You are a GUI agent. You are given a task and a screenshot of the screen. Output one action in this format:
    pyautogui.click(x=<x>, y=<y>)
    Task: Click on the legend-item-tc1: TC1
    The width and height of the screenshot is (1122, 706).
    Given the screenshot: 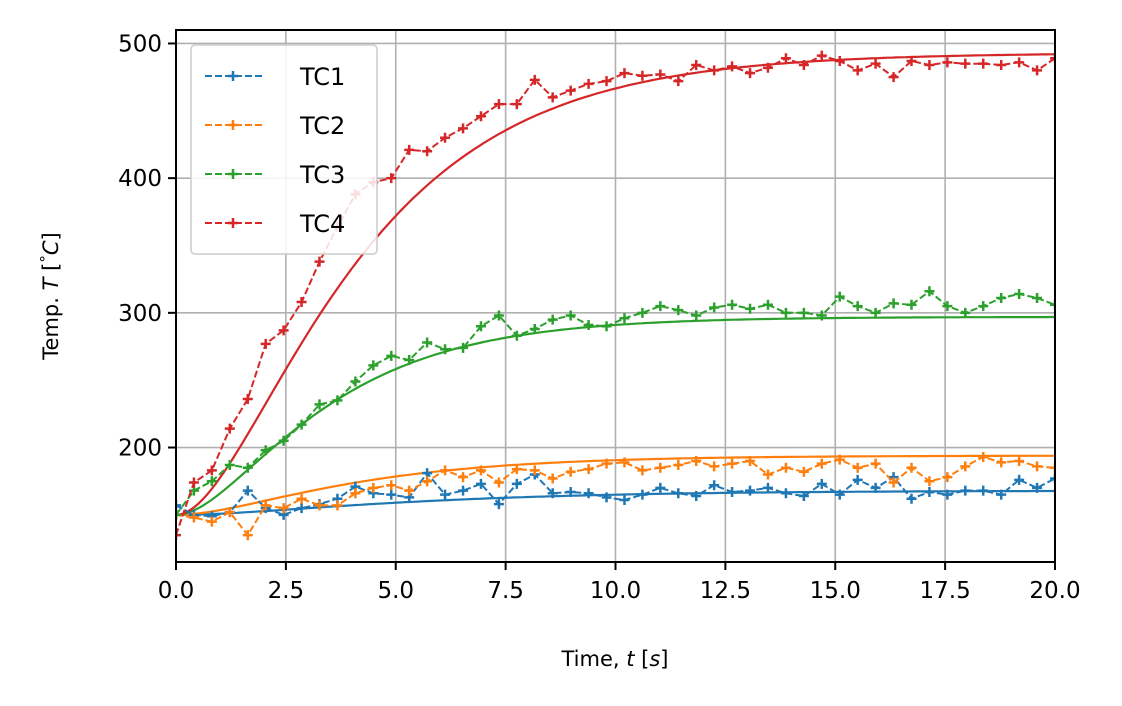 What is the action you would take?
    pyautogui.click(x=275, y=77)
    